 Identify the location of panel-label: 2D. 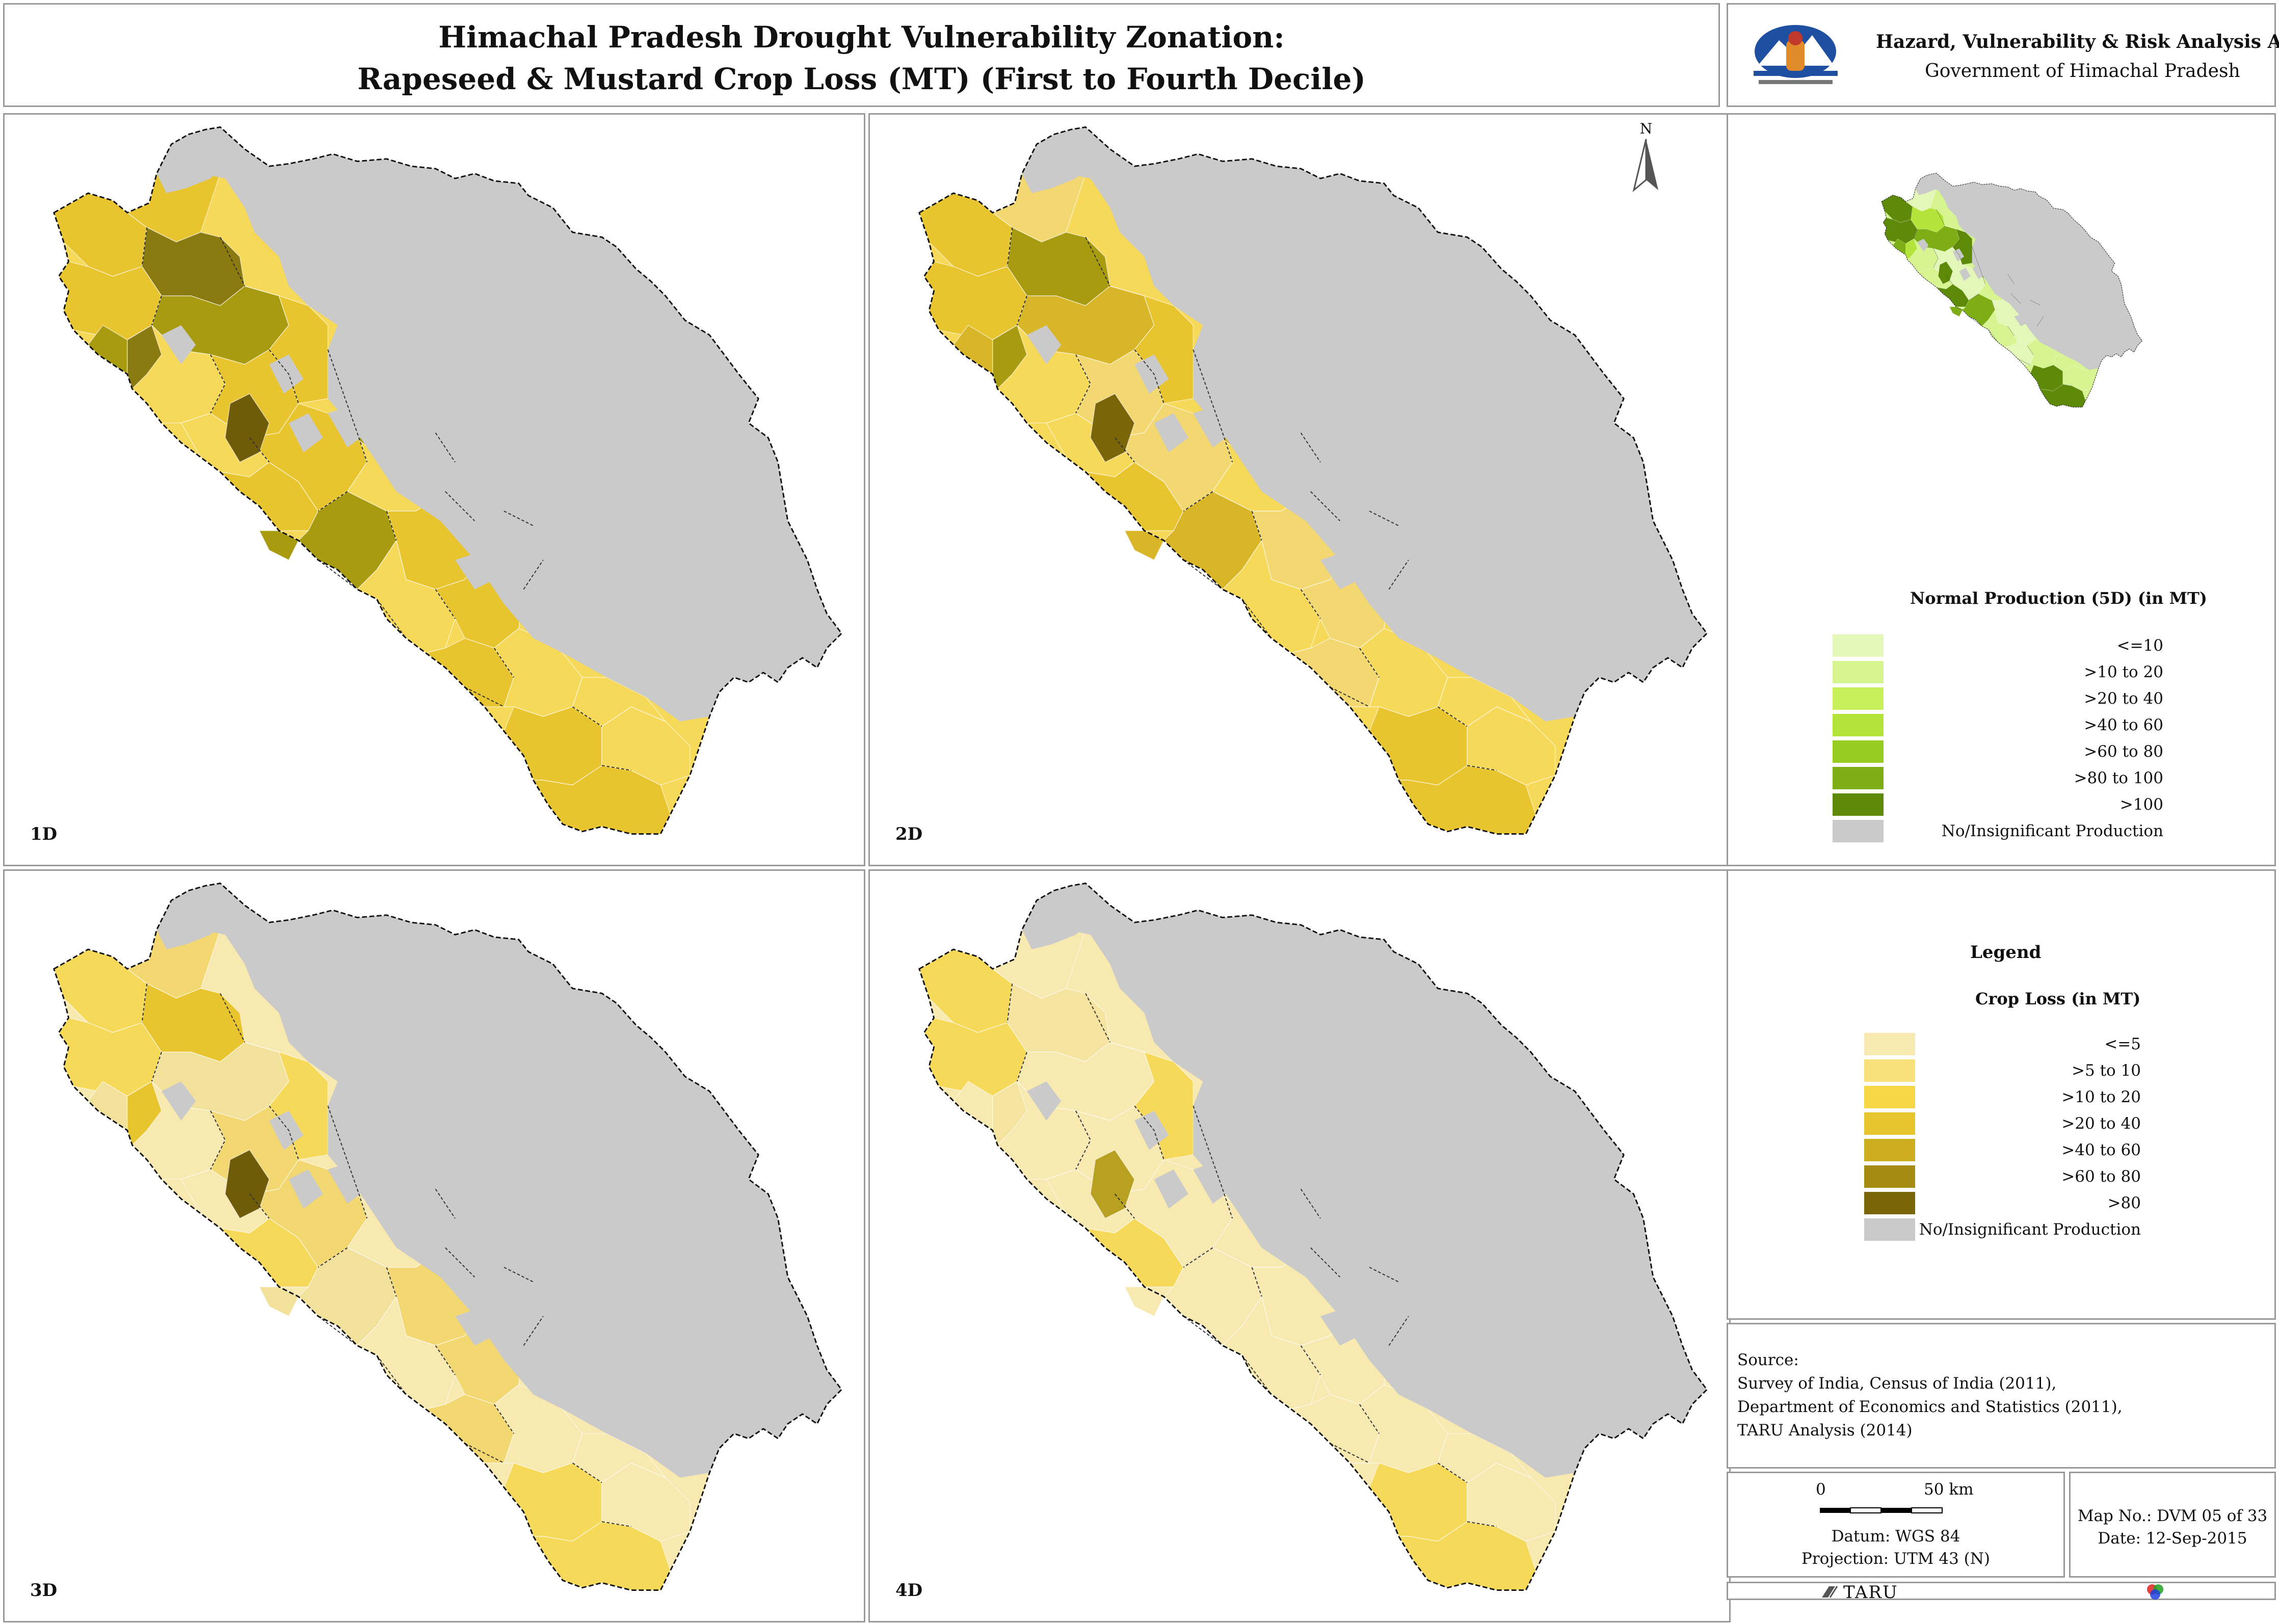
(909, 834).